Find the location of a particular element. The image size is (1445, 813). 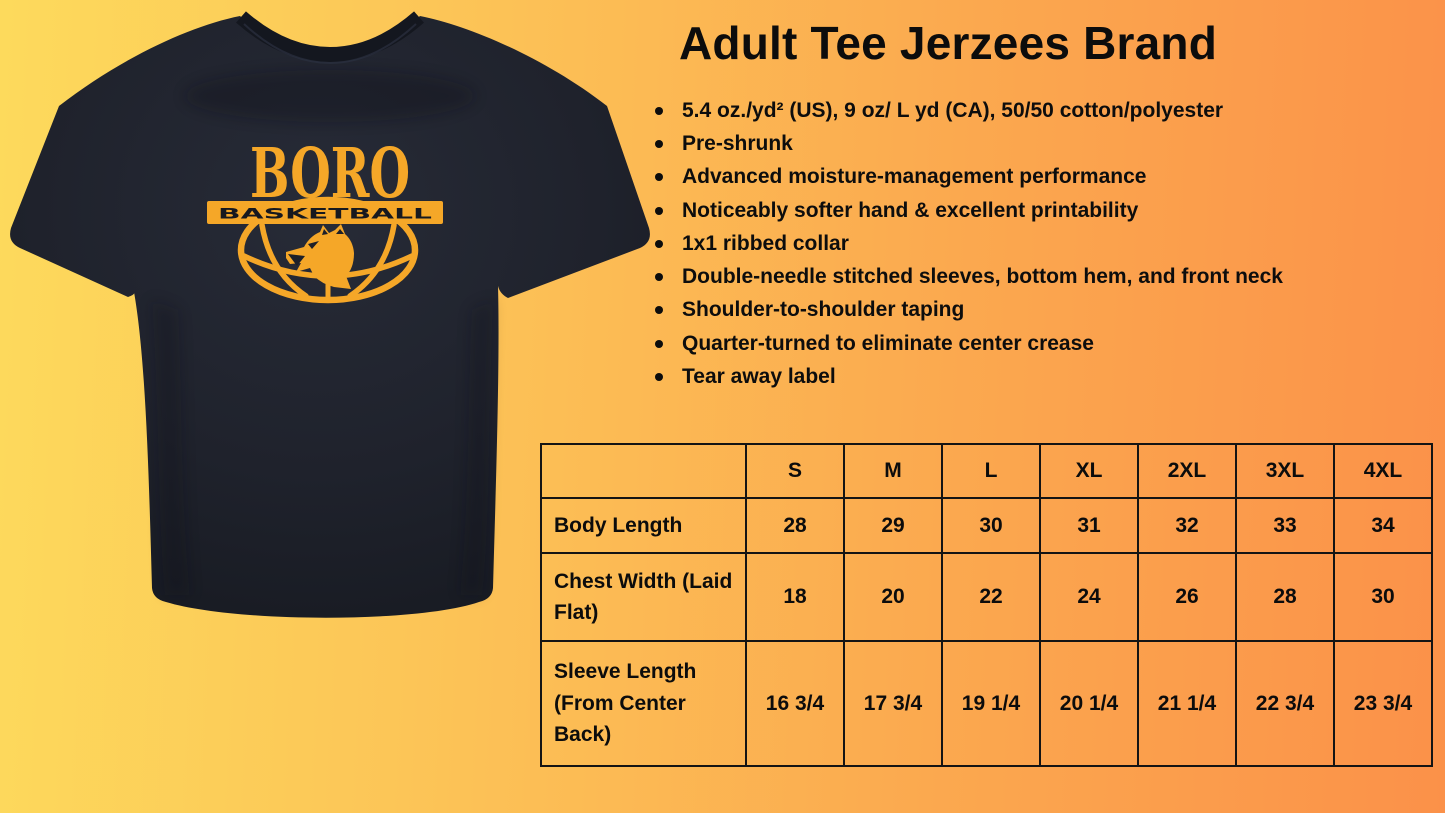

col-header: S is located at coordinates (795, 471).